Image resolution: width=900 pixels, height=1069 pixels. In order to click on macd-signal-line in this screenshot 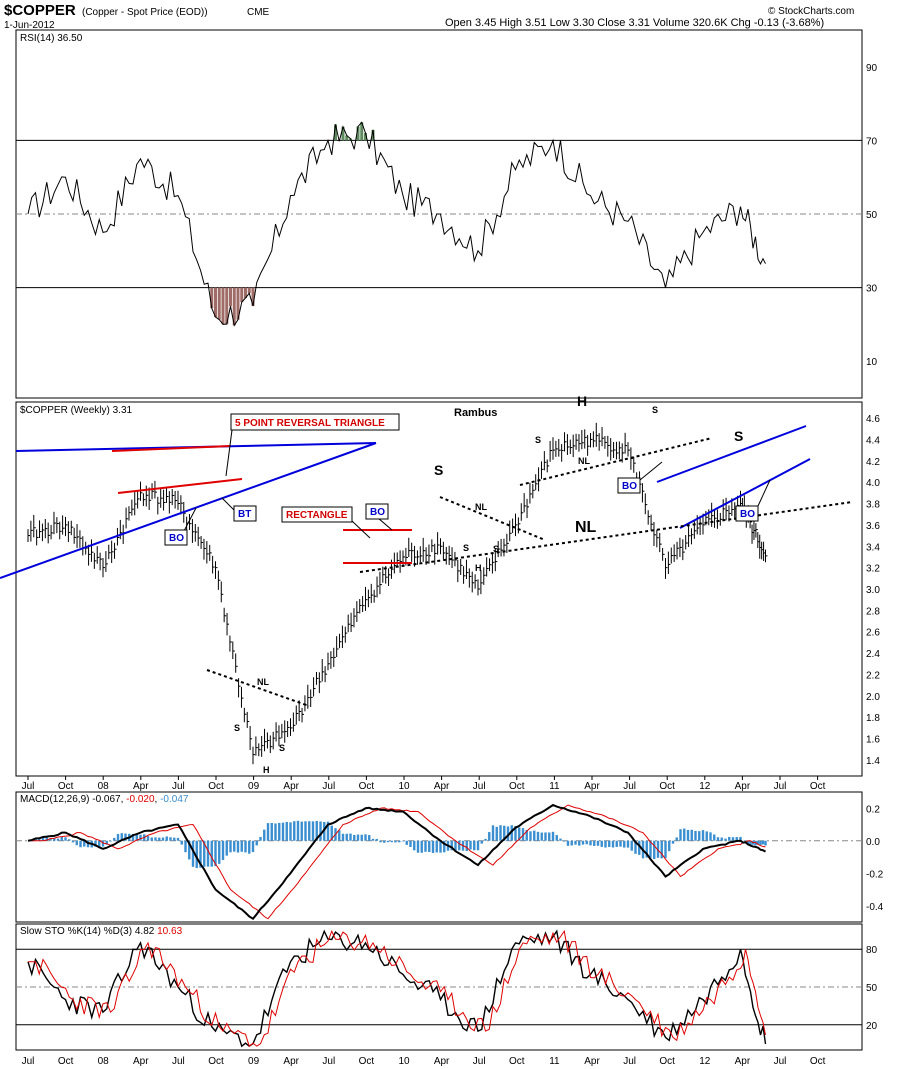, I will do `click(397, 862)`.